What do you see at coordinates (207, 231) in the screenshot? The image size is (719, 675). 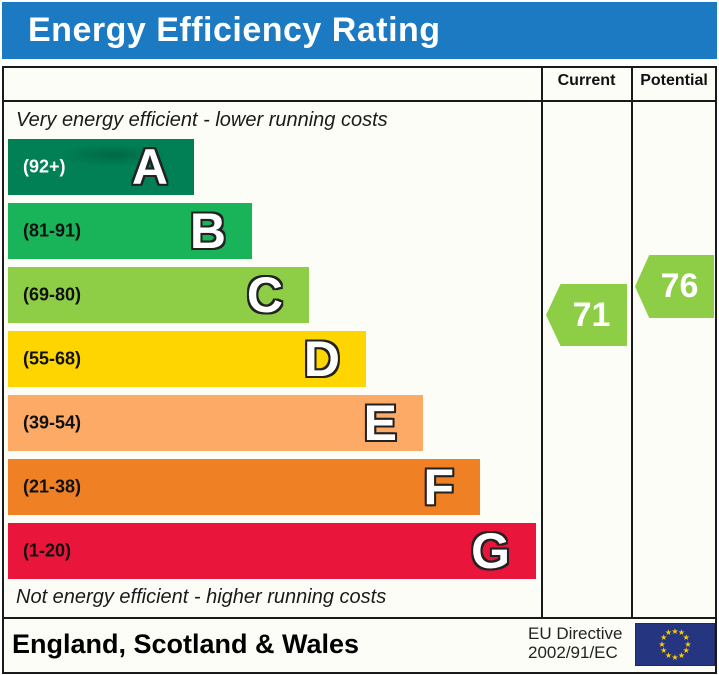 I see `band-b-letter: B` at bounding box center [207, 231].